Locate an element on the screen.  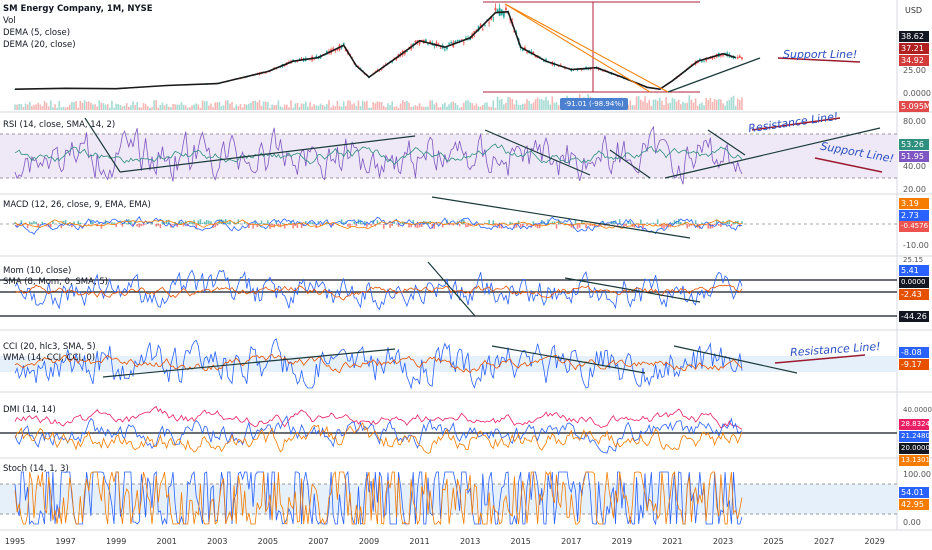
stoch-d-line is located at coordinates (378, 498).